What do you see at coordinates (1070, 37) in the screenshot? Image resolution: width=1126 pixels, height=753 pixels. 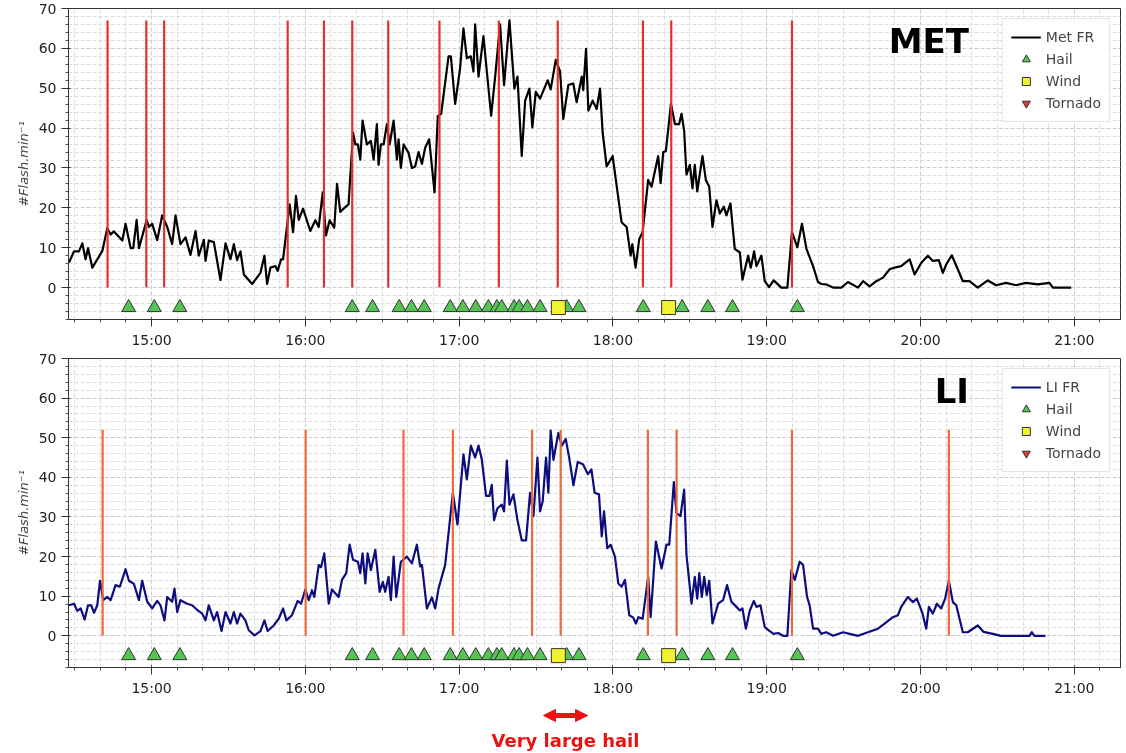 I see `legend-label: Met FR` at bounding box center [1070, 37].